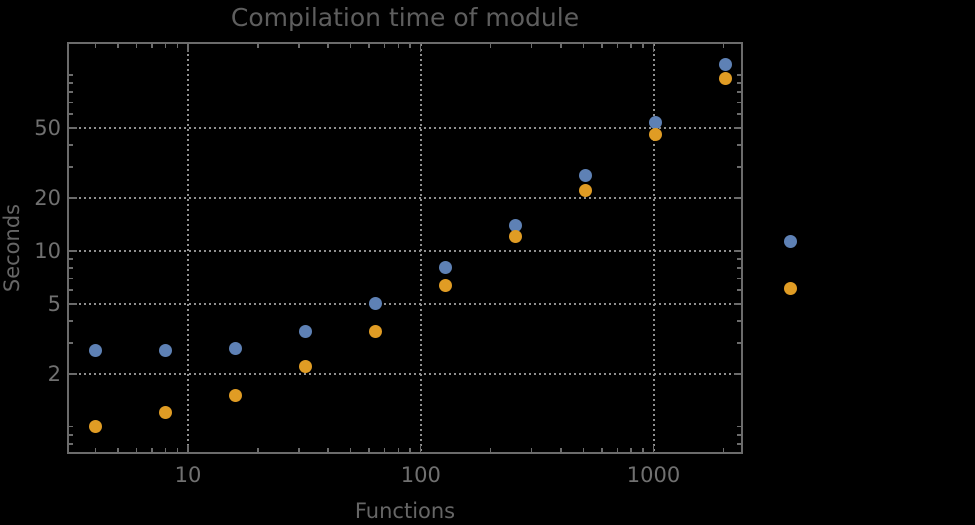 The width and height of the screenshot is (975, 525). What do you see at coordinates (420, 475) in the screenshot?
I see `x-tick-label-100: 100` at bounding box center [420, 475].